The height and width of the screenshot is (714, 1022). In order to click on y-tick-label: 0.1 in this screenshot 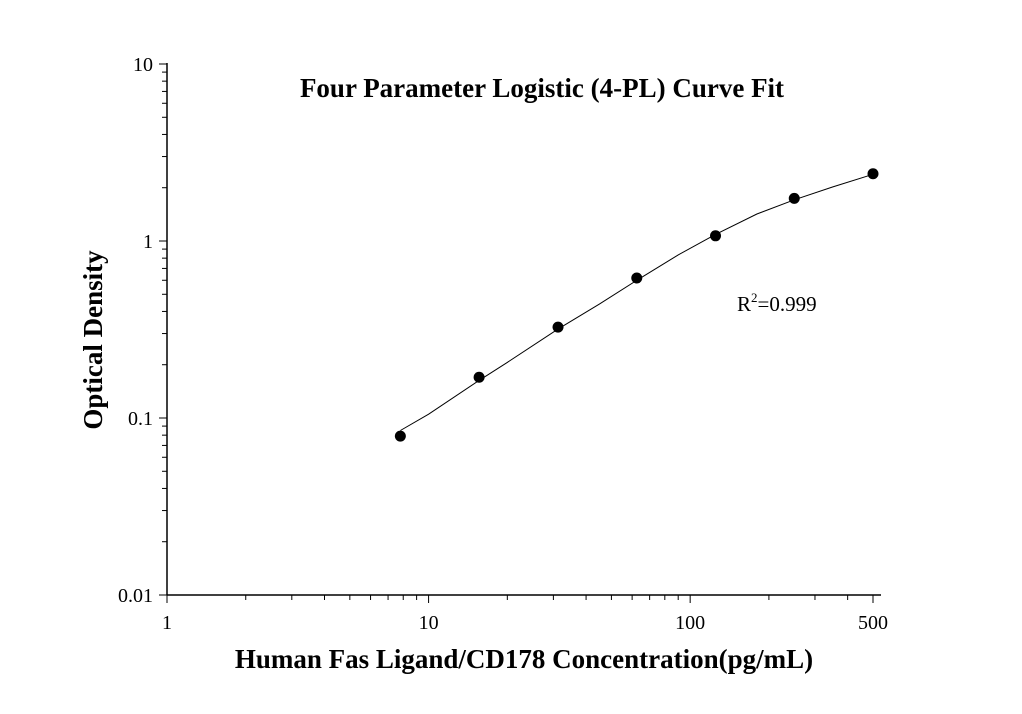, I will do `click(140, 419)`.